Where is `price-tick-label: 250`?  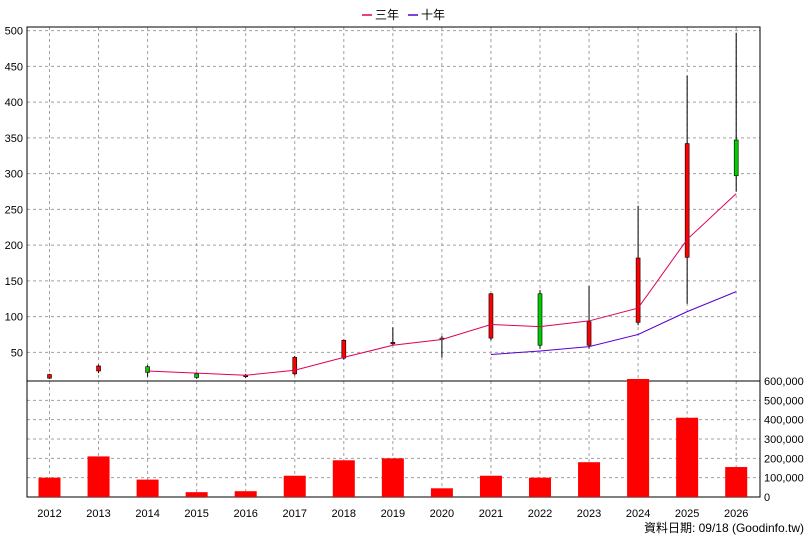
price-tick-label: 250 is located at coordinates (14, 210).